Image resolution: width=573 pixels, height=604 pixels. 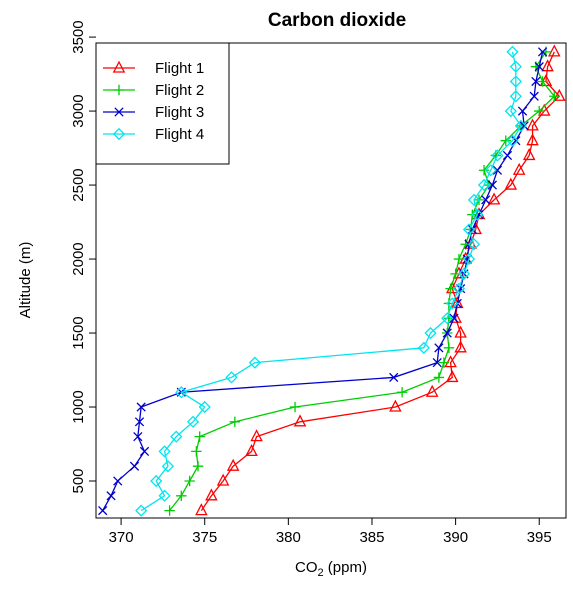 What do you see at coordinates (371, 537) in the screenshot?
I see `x-tick-label: 385` at bounding box center [371, 537].